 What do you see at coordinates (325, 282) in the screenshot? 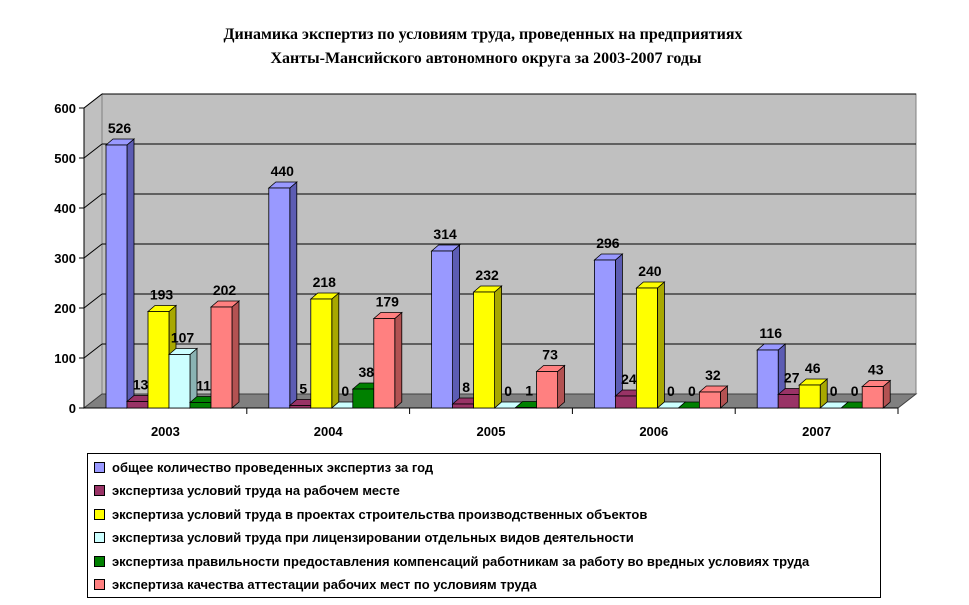
I see `data-label: 218` at bounding box center [325, 282].